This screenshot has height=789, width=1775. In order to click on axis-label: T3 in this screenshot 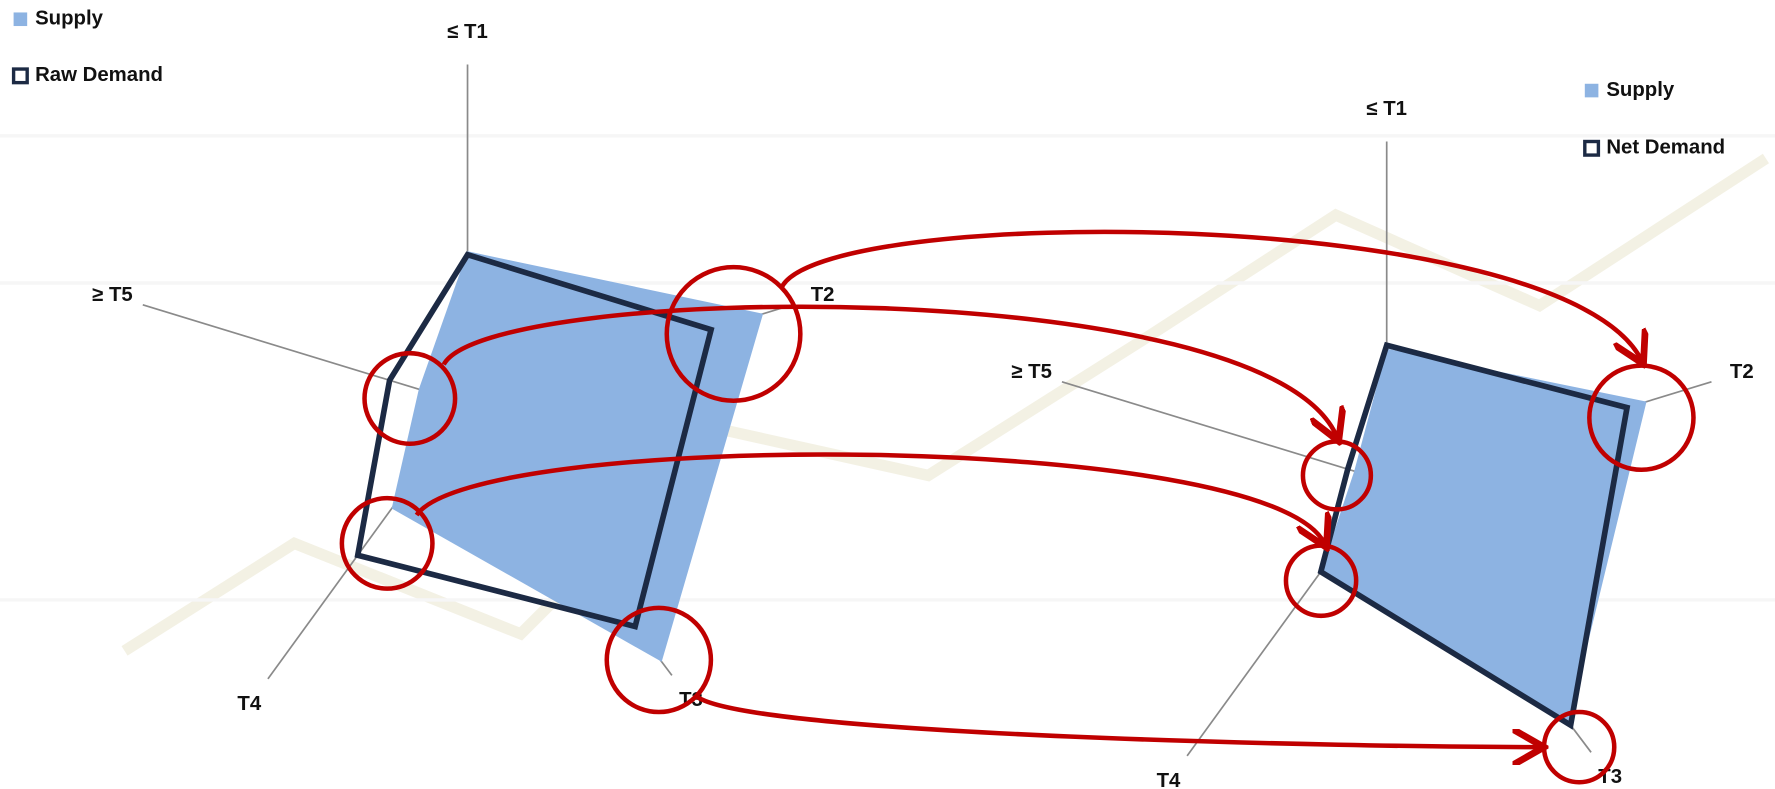, I will do `click(1610, 777)`.